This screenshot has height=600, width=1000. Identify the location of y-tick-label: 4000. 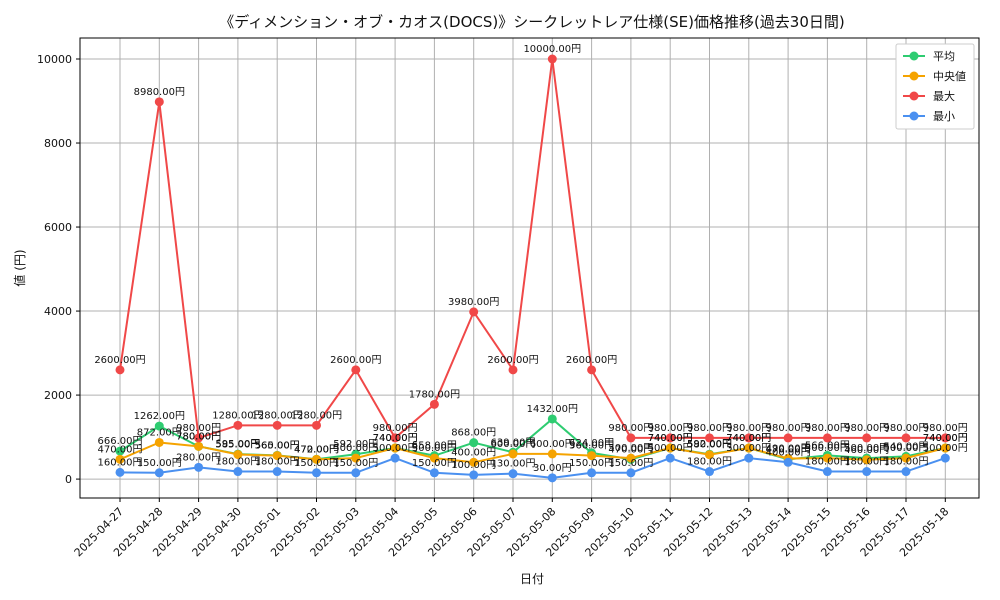
(58, 311).